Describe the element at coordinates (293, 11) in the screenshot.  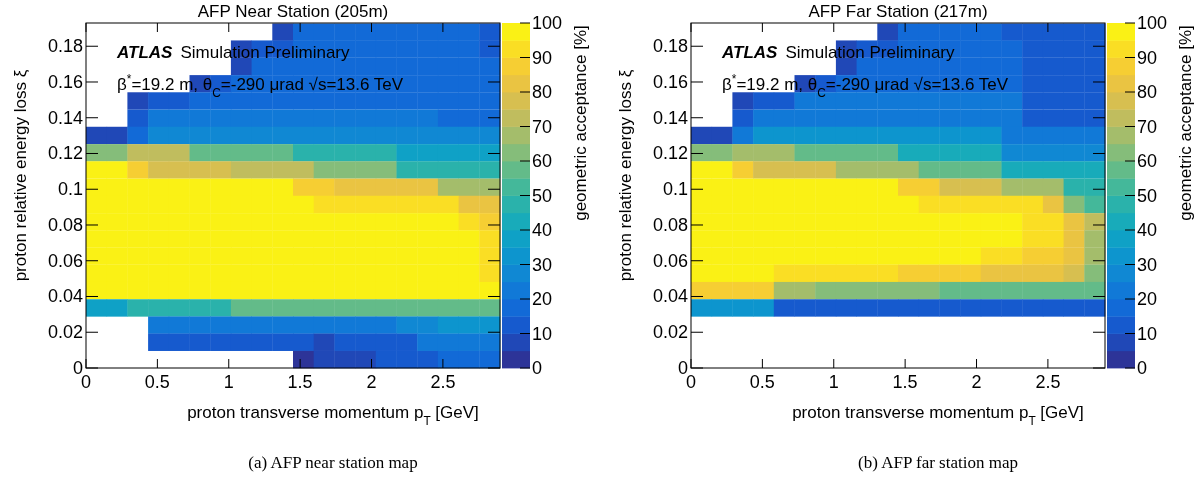
I see `chart-title: AFP Near Station (205m)` at that location.